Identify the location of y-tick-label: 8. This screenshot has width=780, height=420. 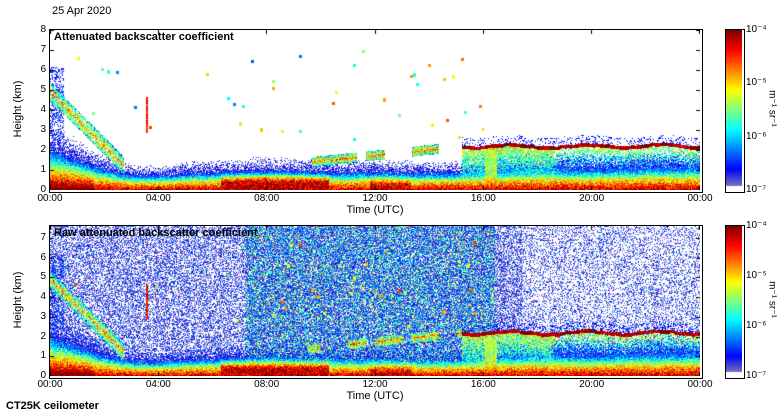
(43, 29).